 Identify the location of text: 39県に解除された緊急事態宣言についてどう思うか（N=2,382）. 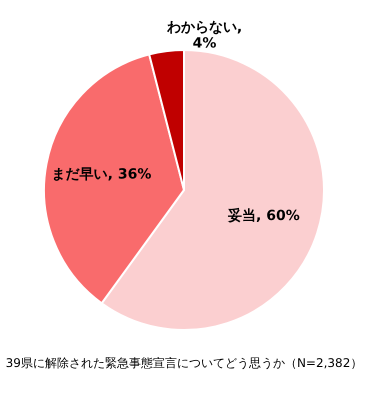
(184, 363).